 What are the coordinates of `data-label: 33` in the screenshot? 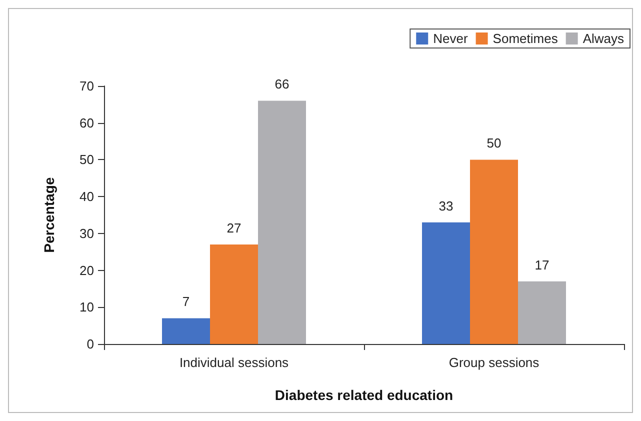 It's located at (446, 206).